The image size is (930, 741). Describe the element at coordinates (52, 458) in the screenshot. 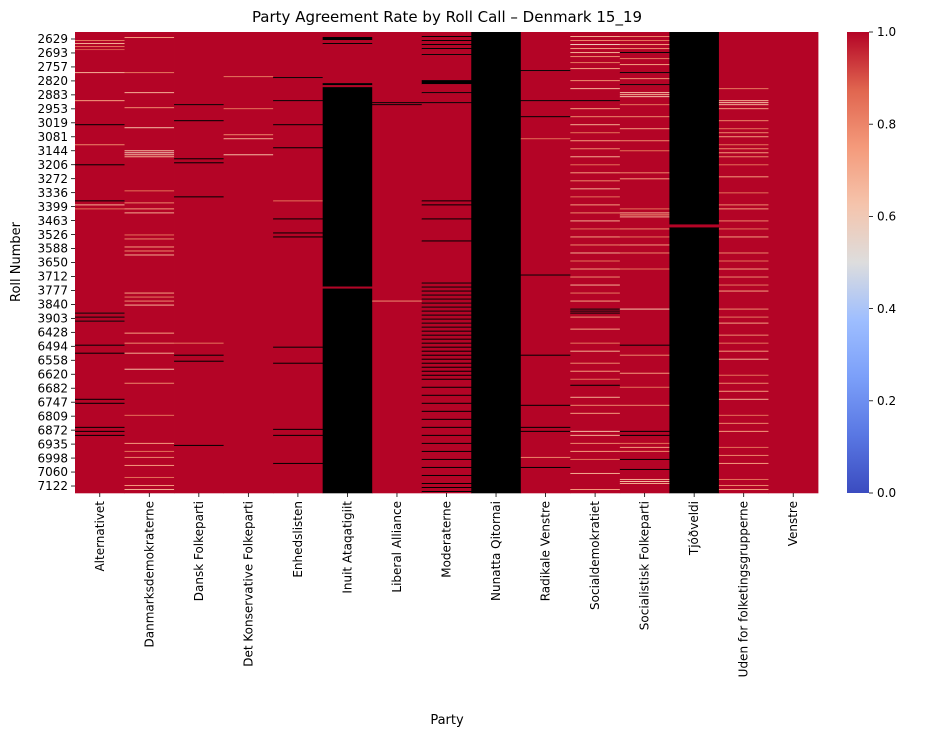

I see `y-tick-label: 6998` at that location.